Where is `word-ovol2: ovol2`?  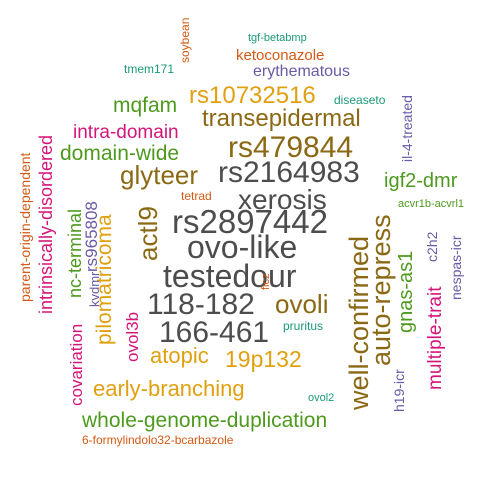 word-ovol2: ovol2 is located at coordinates (321, 398).